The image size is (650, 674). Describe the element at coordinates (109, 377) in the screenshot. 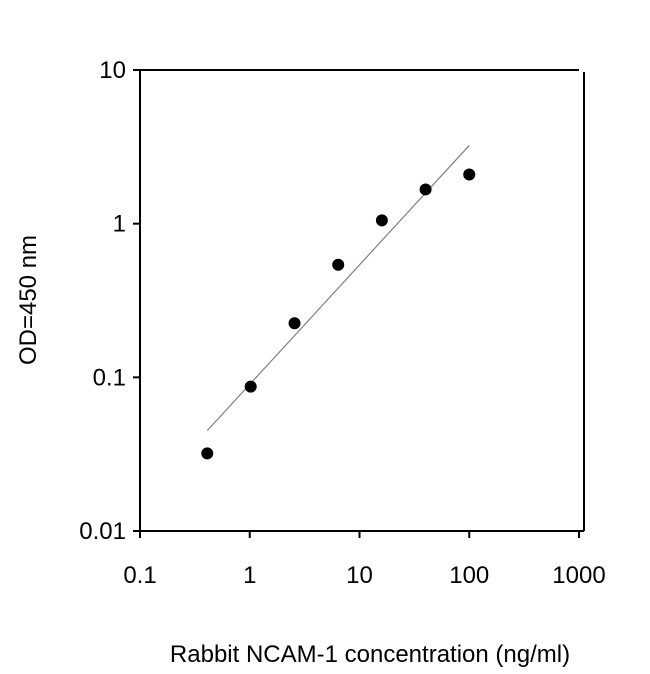

I see `y-tick-label: 0.1` at that location.